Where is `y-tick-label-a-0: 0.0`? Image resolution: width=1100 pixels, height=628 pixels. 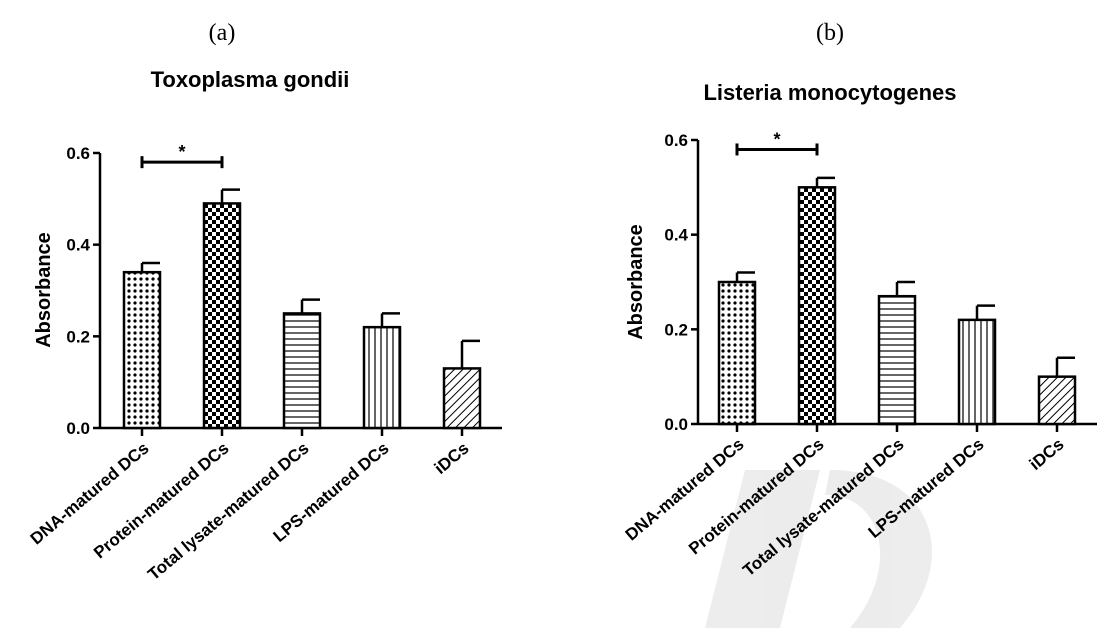
y-tick-label-a-0: 0.0 is located at coordinates (78, 428).